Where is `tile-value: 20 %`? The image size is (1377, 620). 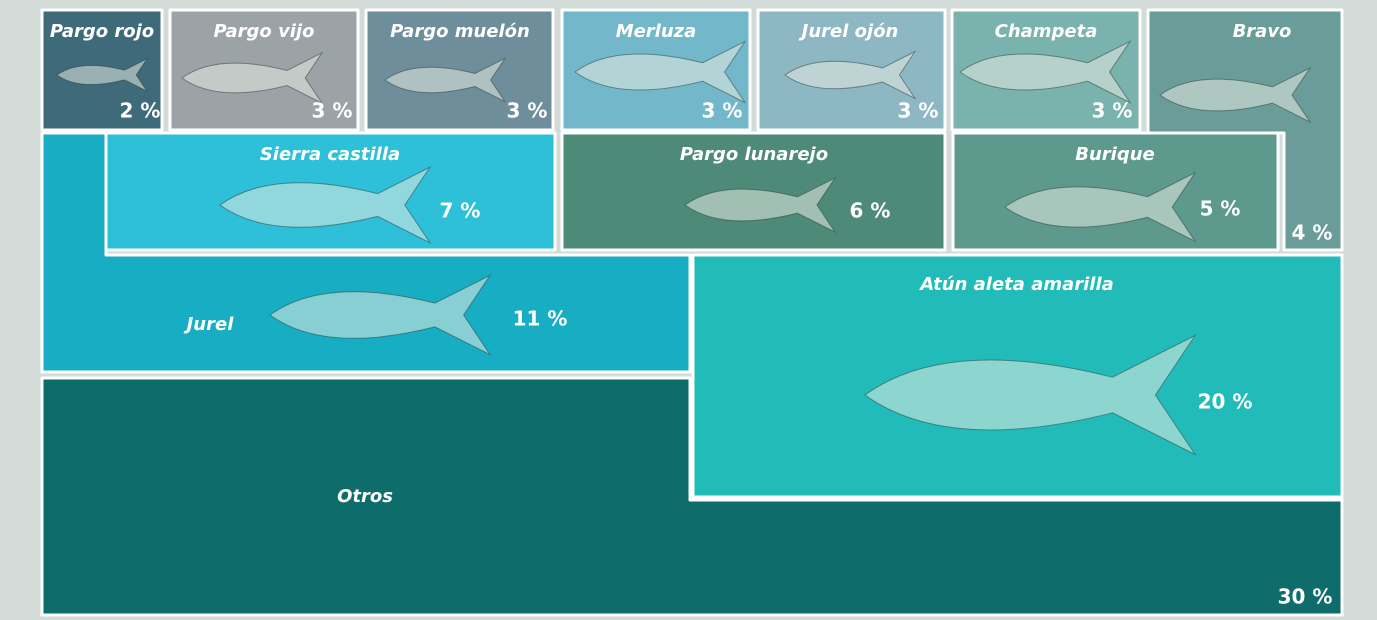 tile-value: 20 % is located at coordinates (1225, 402).